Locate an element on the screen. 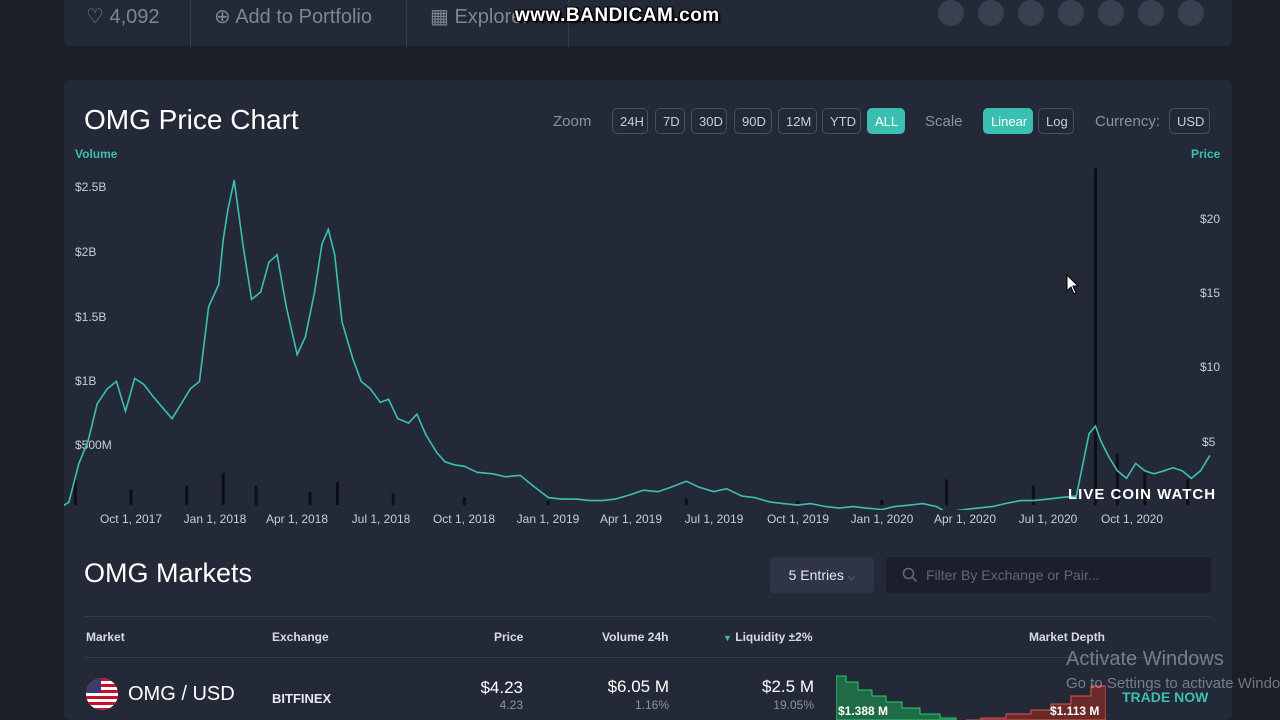  market-pair: OMG / USD is located at coordinates (181, 694).